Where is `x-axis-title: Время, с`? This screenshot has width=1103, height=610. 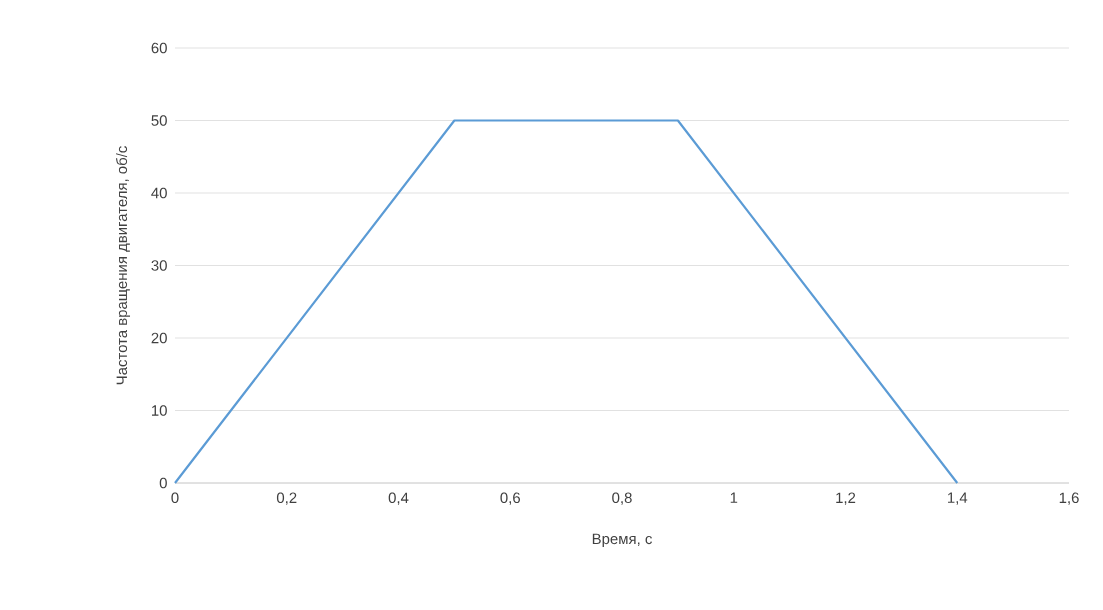 x-axis-title: Время, с is located at coordinates (622, 540).